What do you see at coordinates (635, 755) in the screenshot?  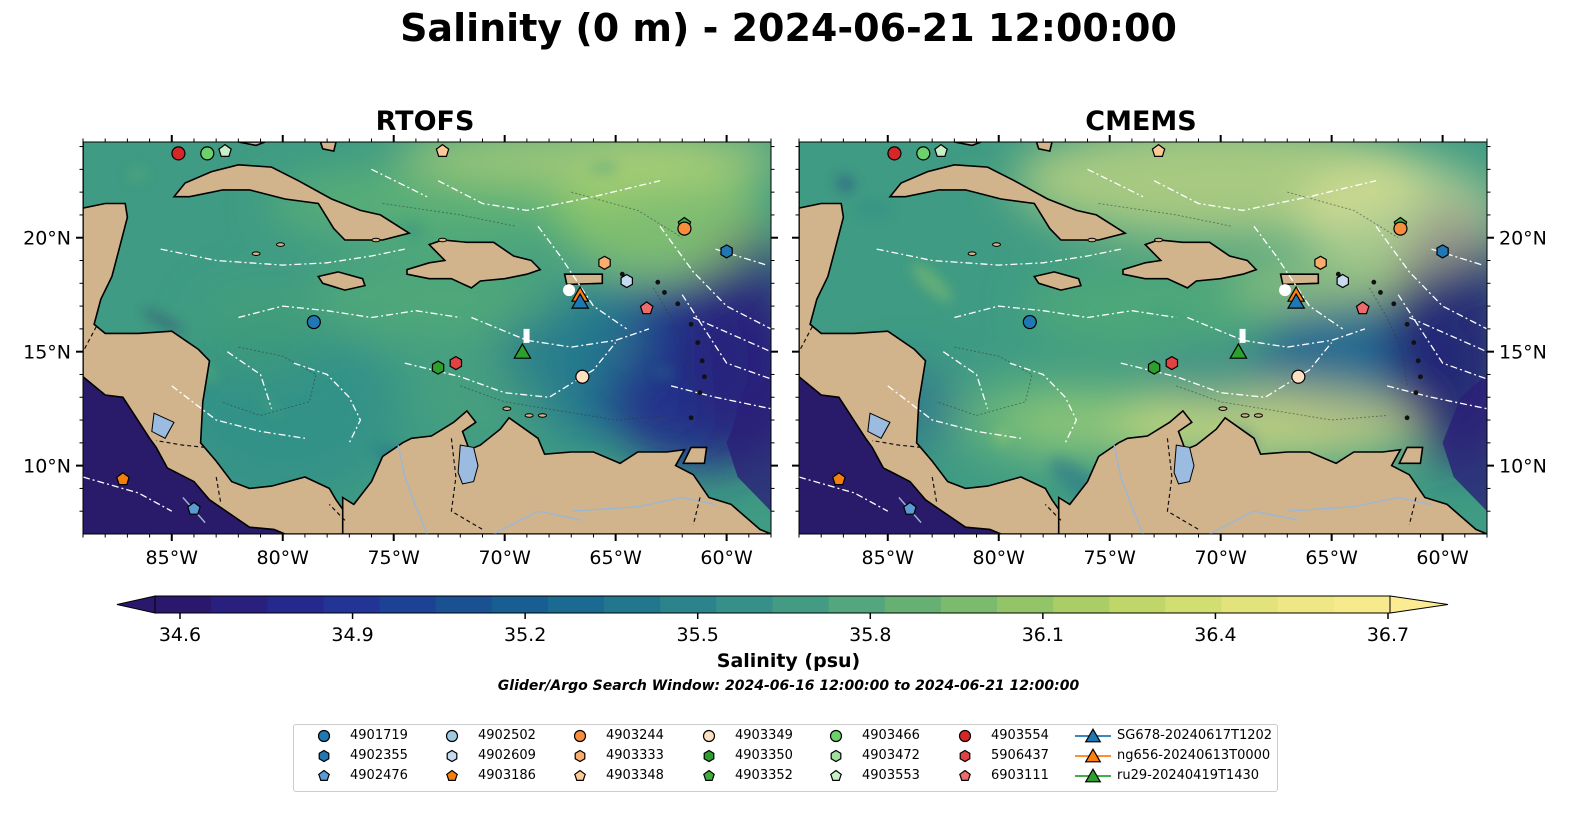 I see `legend-label: 4903333` at bounding box center [635, 755].